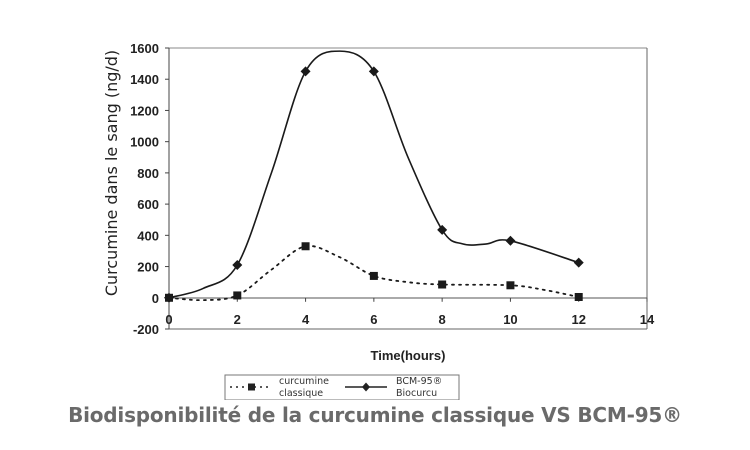 The height and width of the screenshot is (450, 750). Describe the element at coordinates (410, 312) in the screenshot. I see `x-axis-ticks: 0 2 4 6 8 10 12 14` at that location.